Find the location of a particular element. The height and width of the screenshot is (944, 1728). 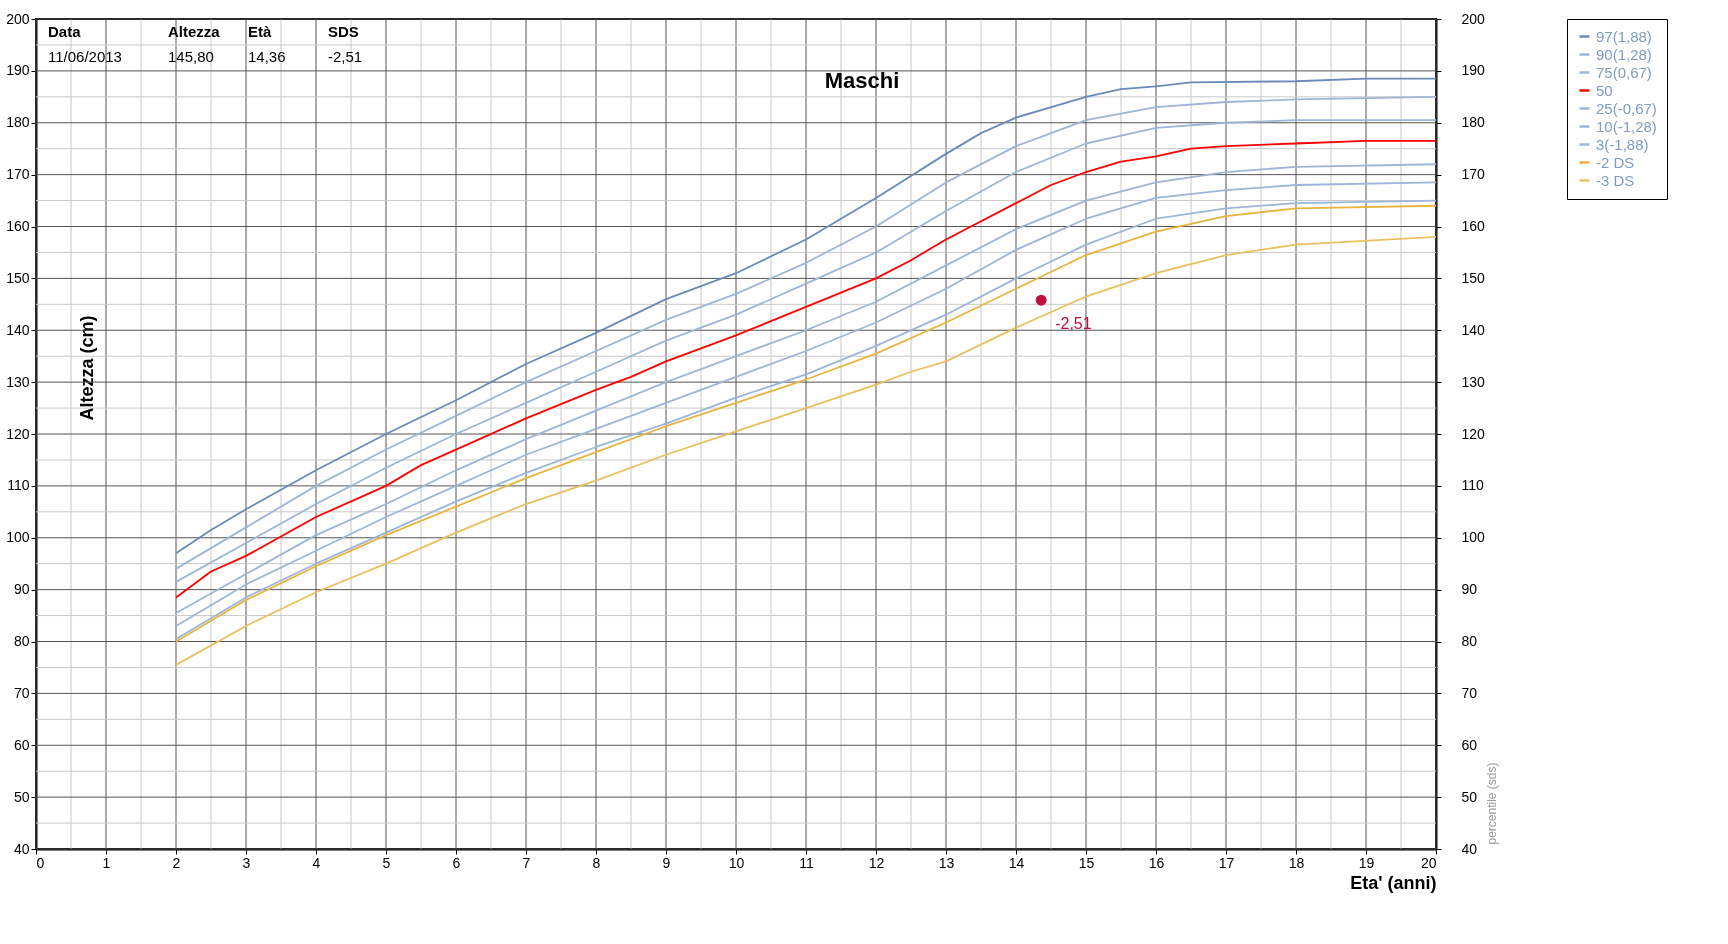

x-tick-label: 15 is located at coordinates (1086, 862).